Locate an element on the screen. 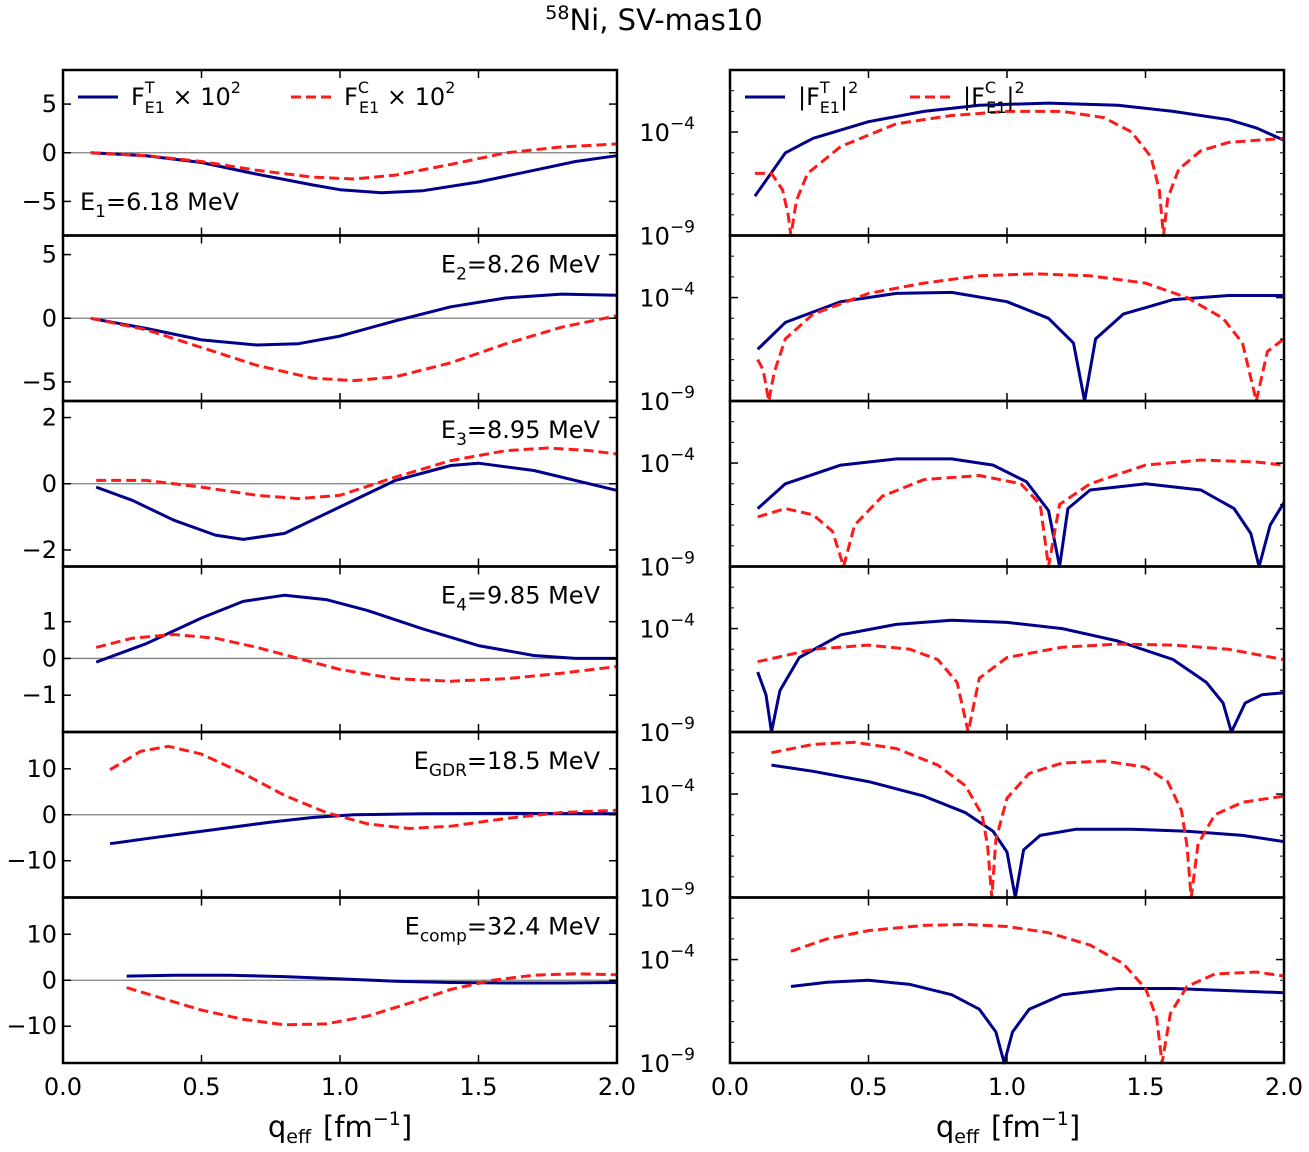 Image resolution: width=1309 pixels, height=1152 pixels. energy-label: EGDR=18.5 MeV is located at coordinates (507, 764).